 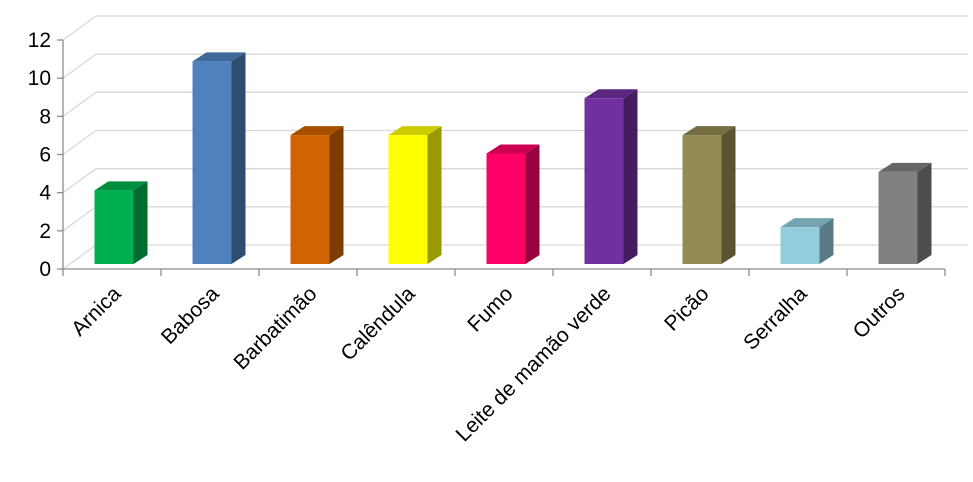 I want to click on x-tick-label: Barbatimão, so click(x=275, y=328).